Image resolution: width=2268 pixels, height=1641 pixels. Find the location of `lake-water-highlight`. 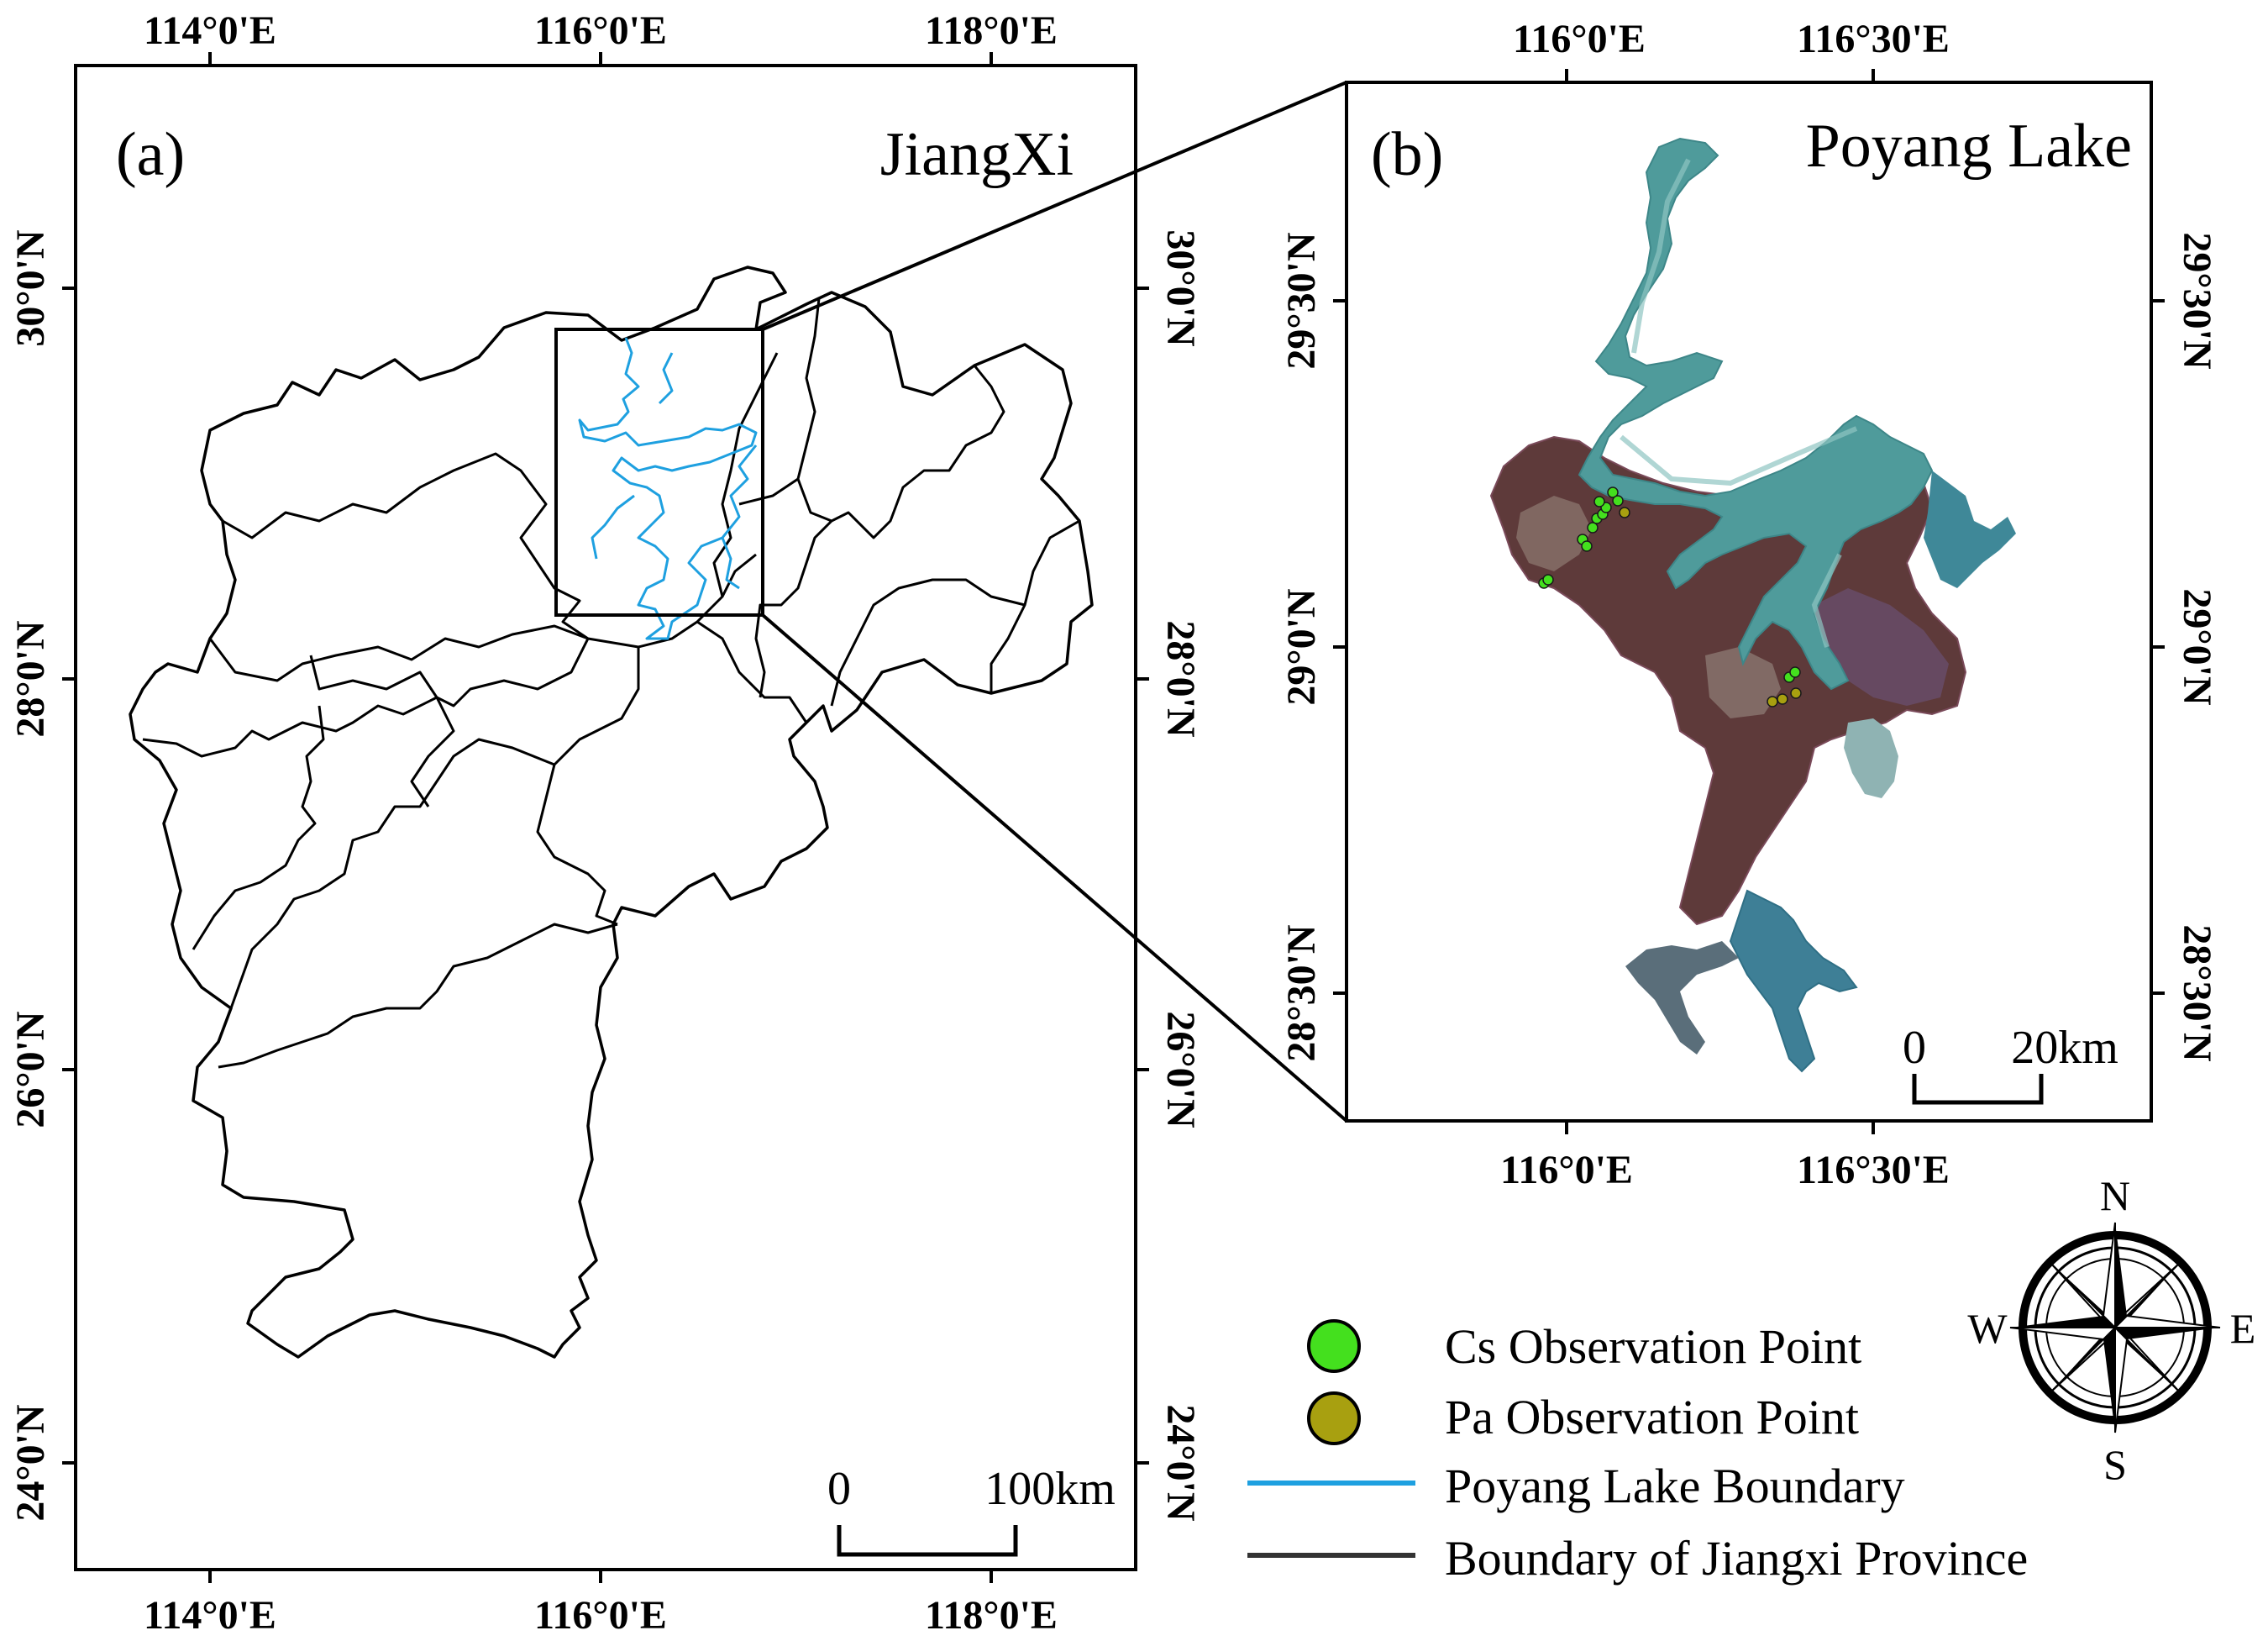

lake-water-highlight is located at coordinates (1739, 403).